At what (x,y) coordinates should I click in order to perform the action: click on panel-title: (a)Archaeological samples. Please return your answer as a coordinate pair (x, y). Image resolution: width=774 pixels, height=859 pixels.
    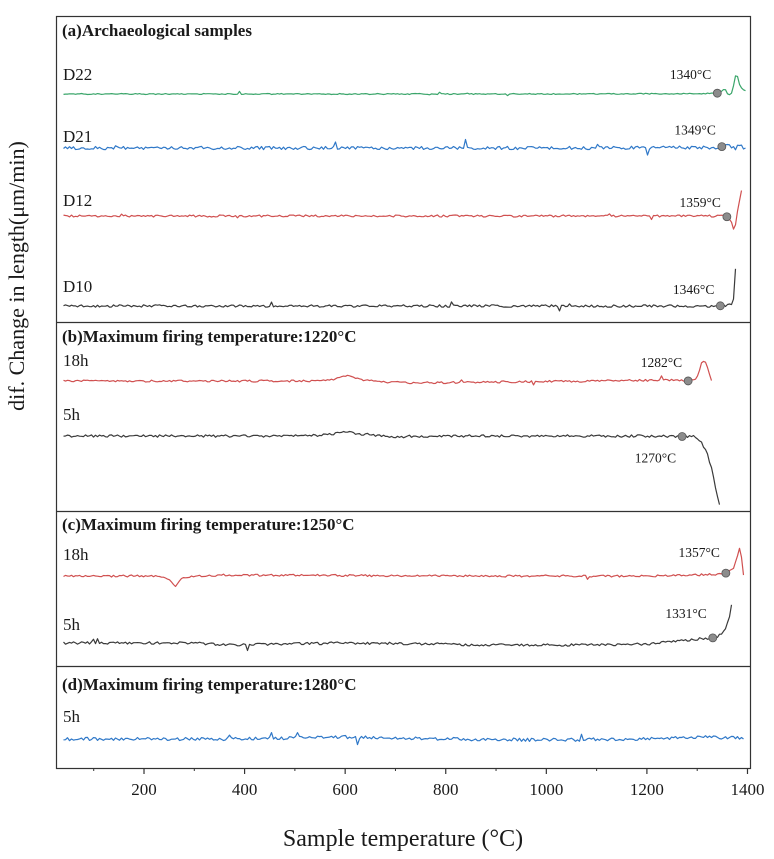
    Looking at the image, I should click on (157, 30).